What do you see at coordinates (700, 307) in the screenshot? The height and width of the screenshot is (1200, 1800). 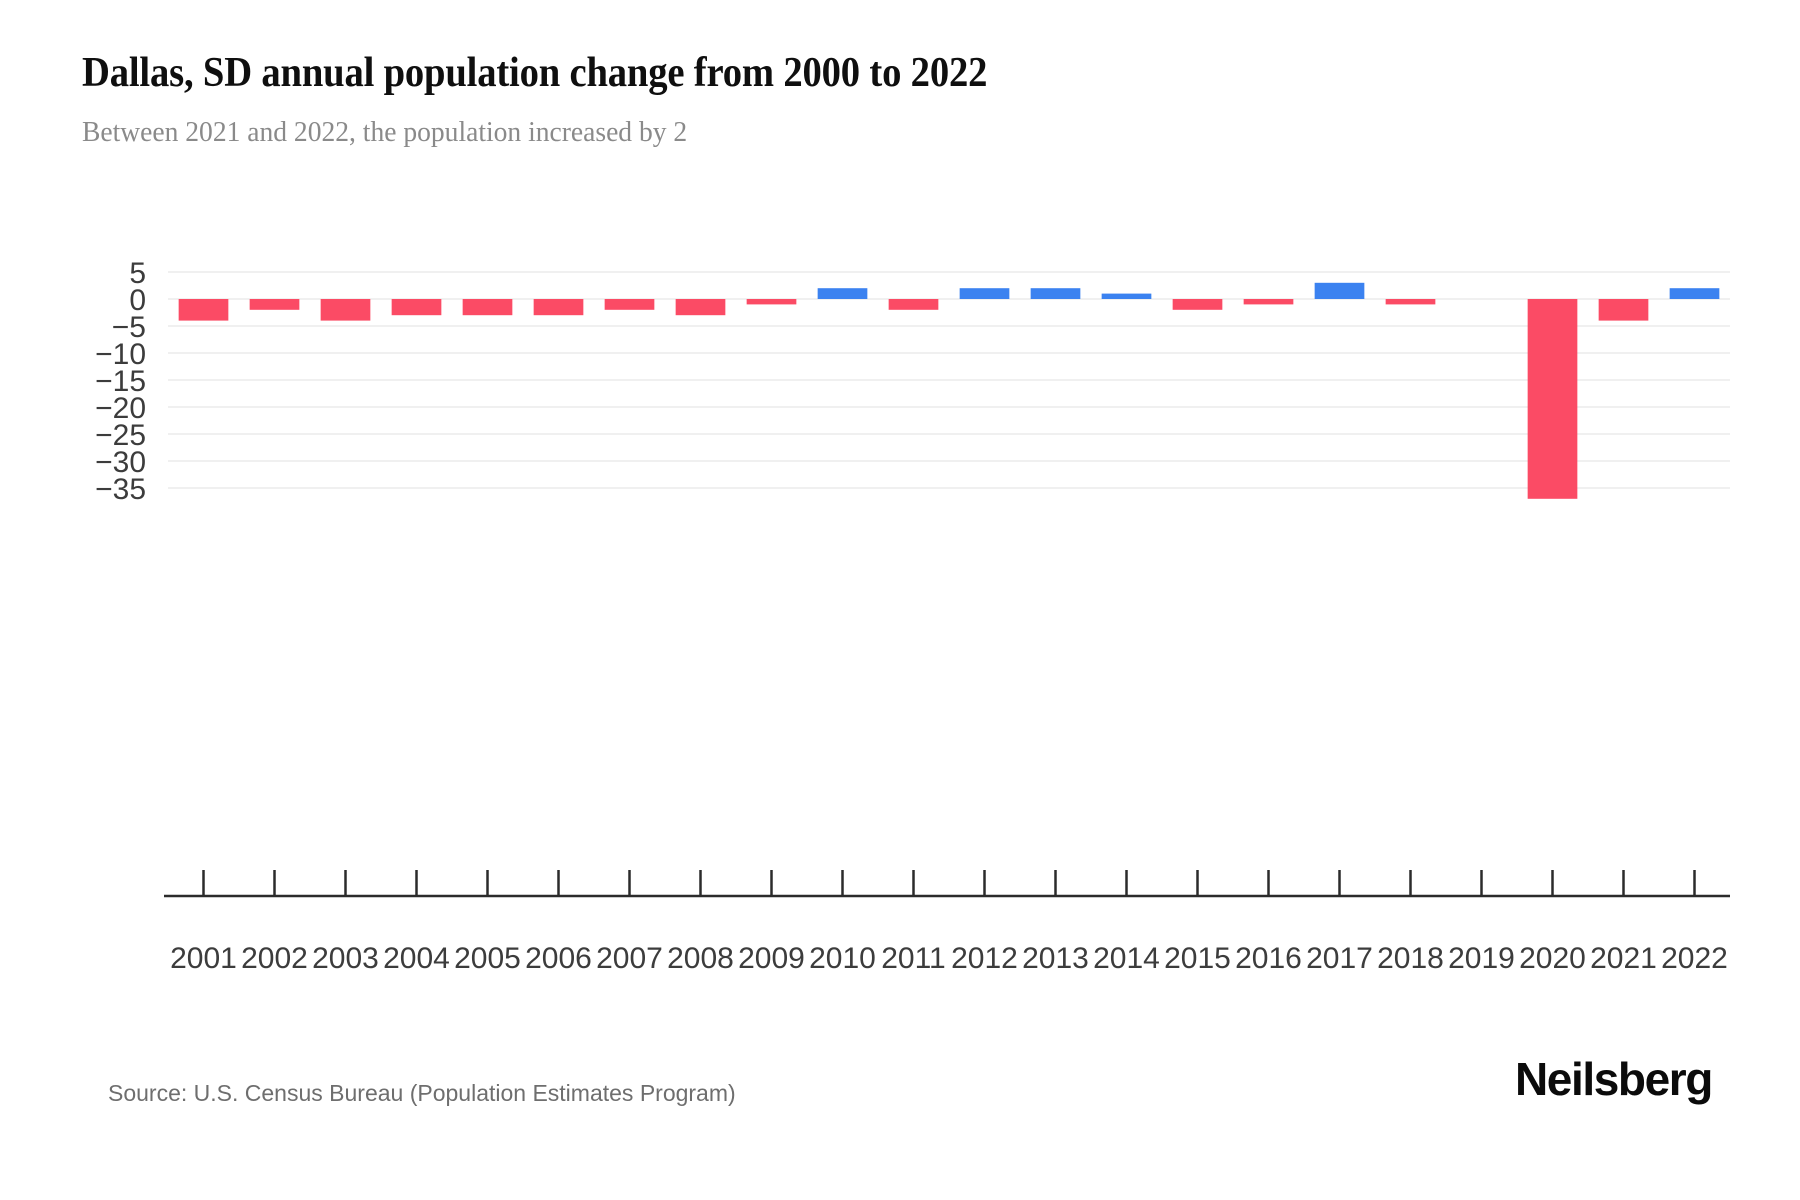 I see `bar-2008` at bounding box center [700, 307].